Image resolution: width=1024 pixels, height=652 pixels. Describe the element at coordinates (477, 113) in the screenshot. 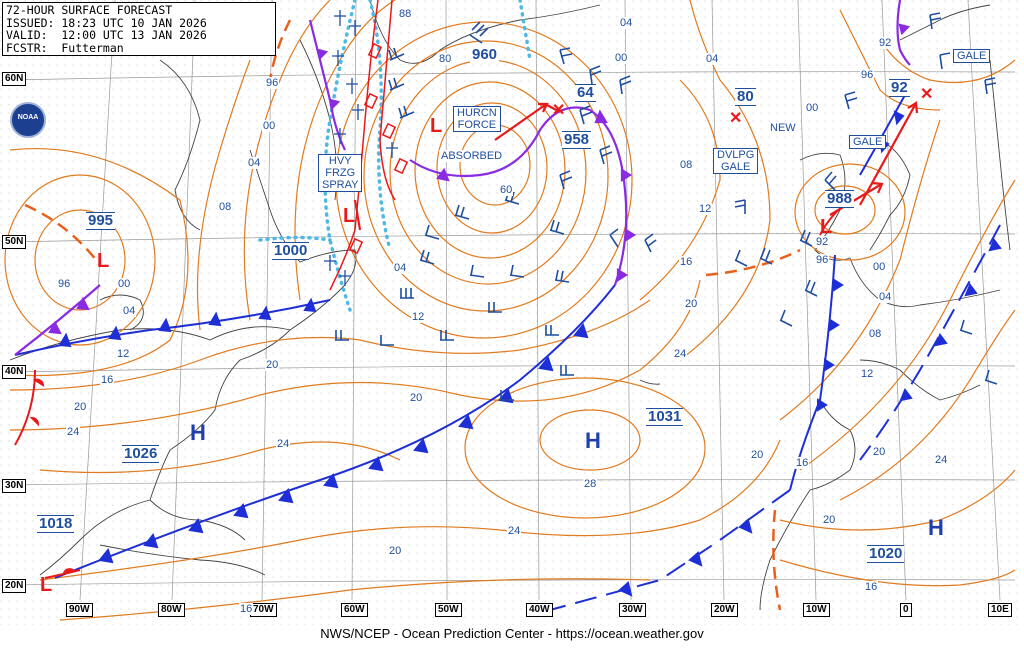

I see `hurricane-force-line1: HURCN` at that location.